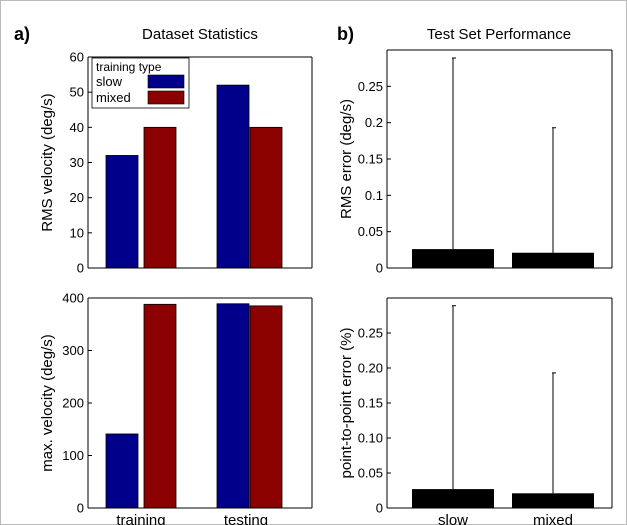 The image size is (627, 525). What do you see at coordinates (246, 518) in the screenshot?
I see `x-tick-label: testing` at bounding box center [246, 518].